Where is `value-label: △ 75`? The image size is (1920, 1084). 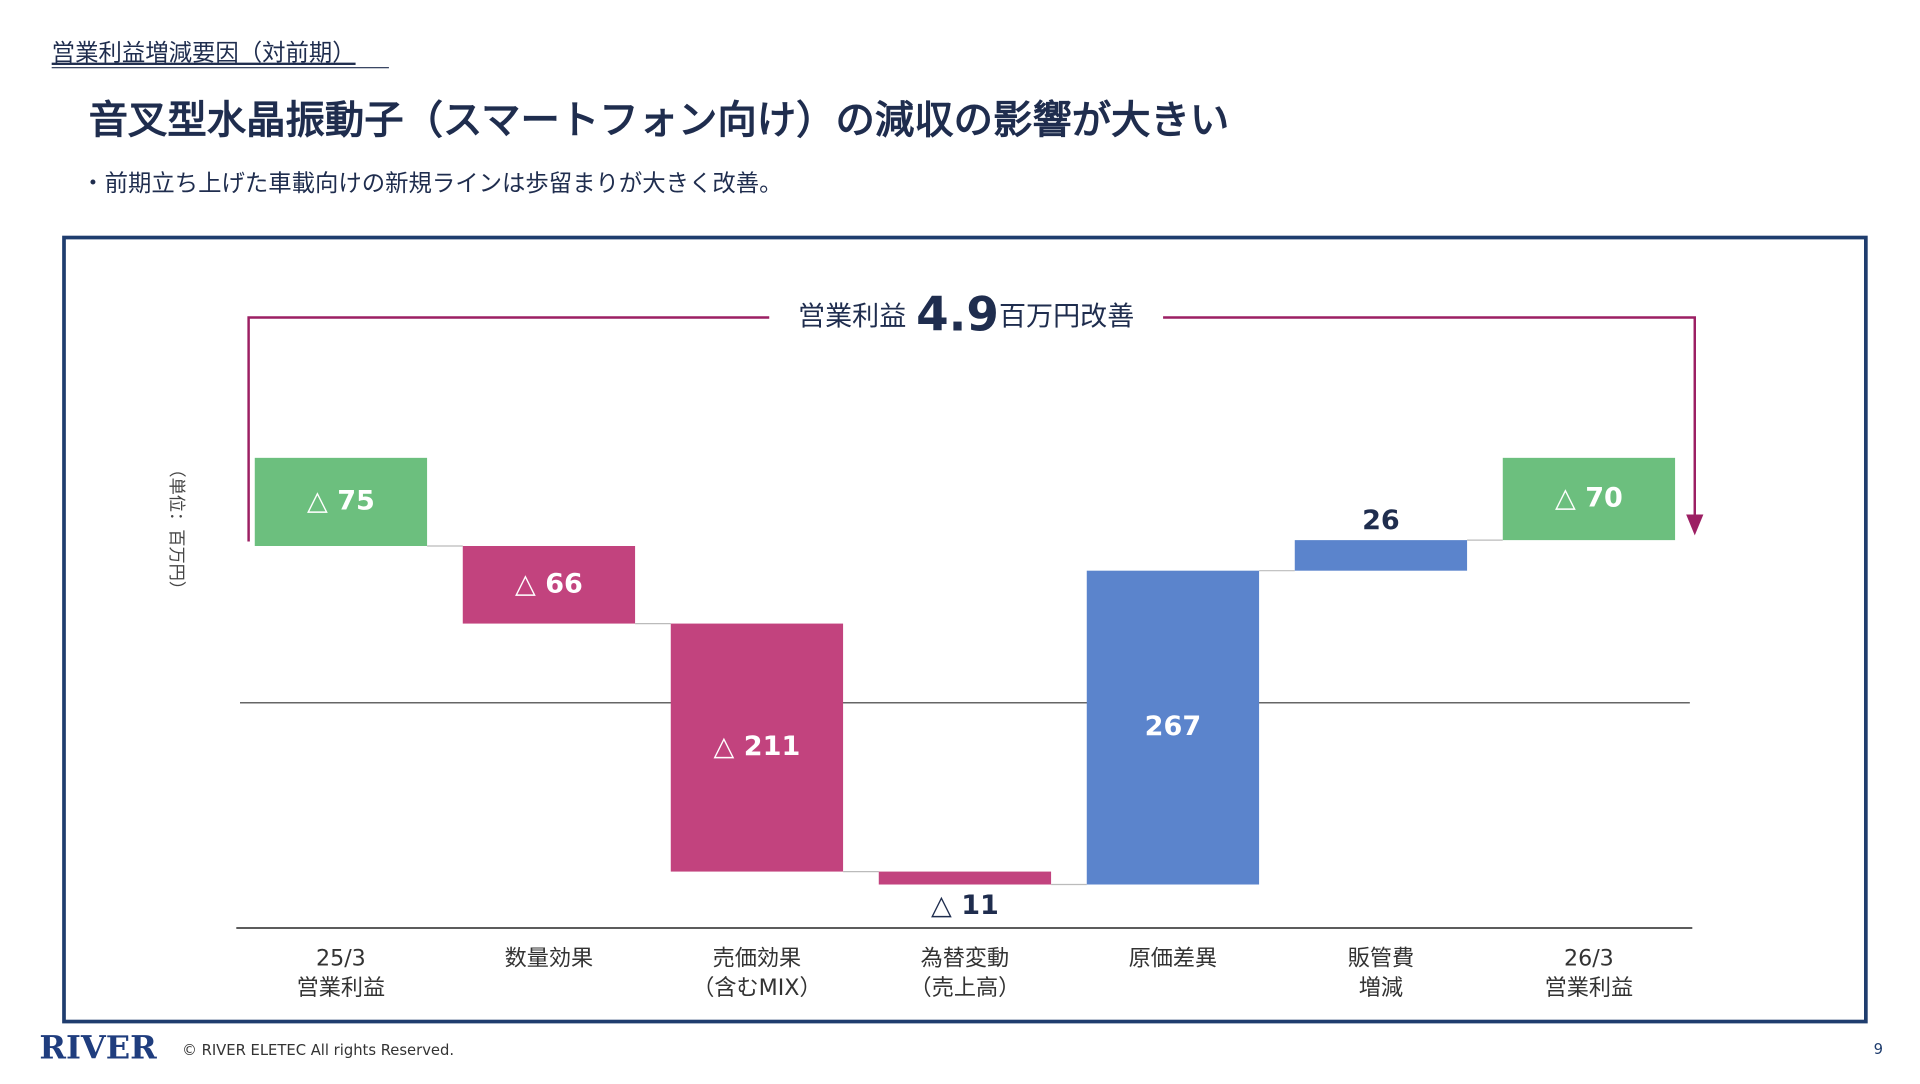
value-label: △ 75 is located at coordinates (341, 500).